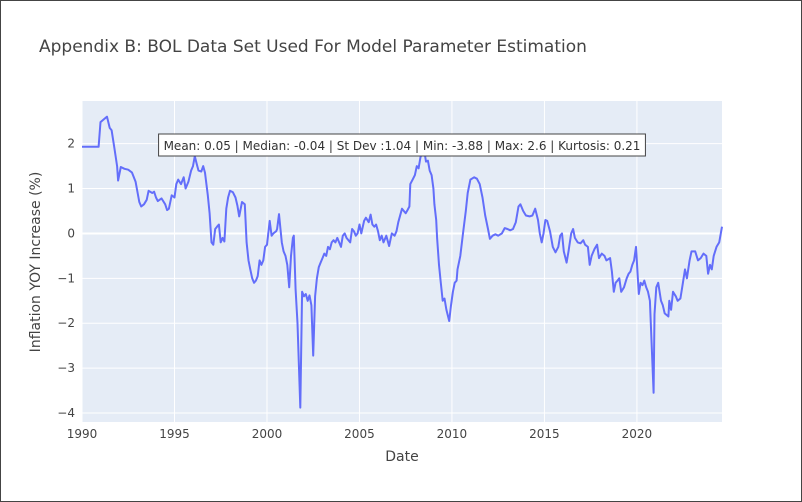 This screenshot has width=802, height=502. I want to click on x-axis-title: Date, so click(401, 457).